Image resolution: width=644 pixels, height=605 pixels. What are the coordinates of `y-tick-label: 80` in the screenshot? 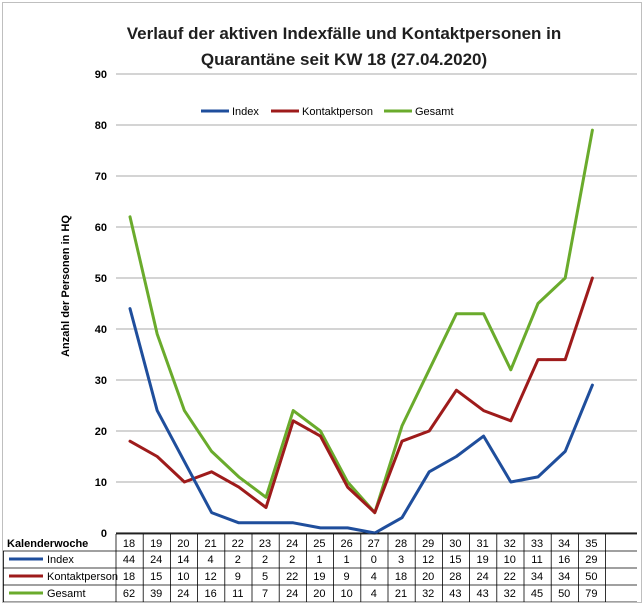 It's located at (101, 126).